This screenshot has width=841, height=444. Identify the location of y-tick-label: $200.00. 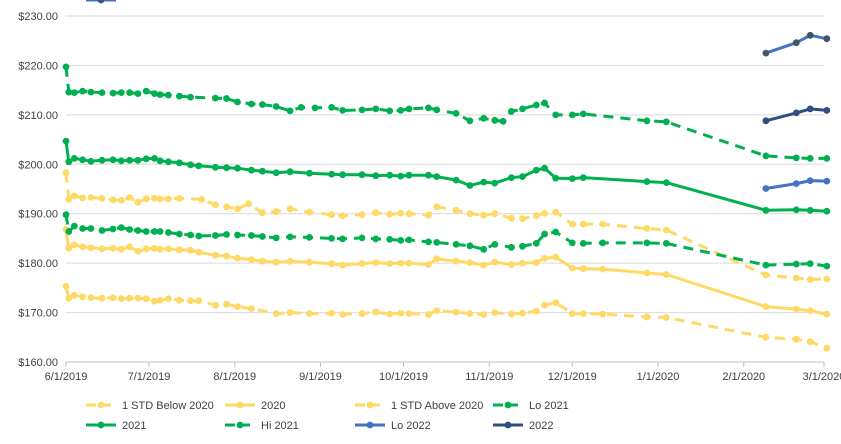
(38, 165).